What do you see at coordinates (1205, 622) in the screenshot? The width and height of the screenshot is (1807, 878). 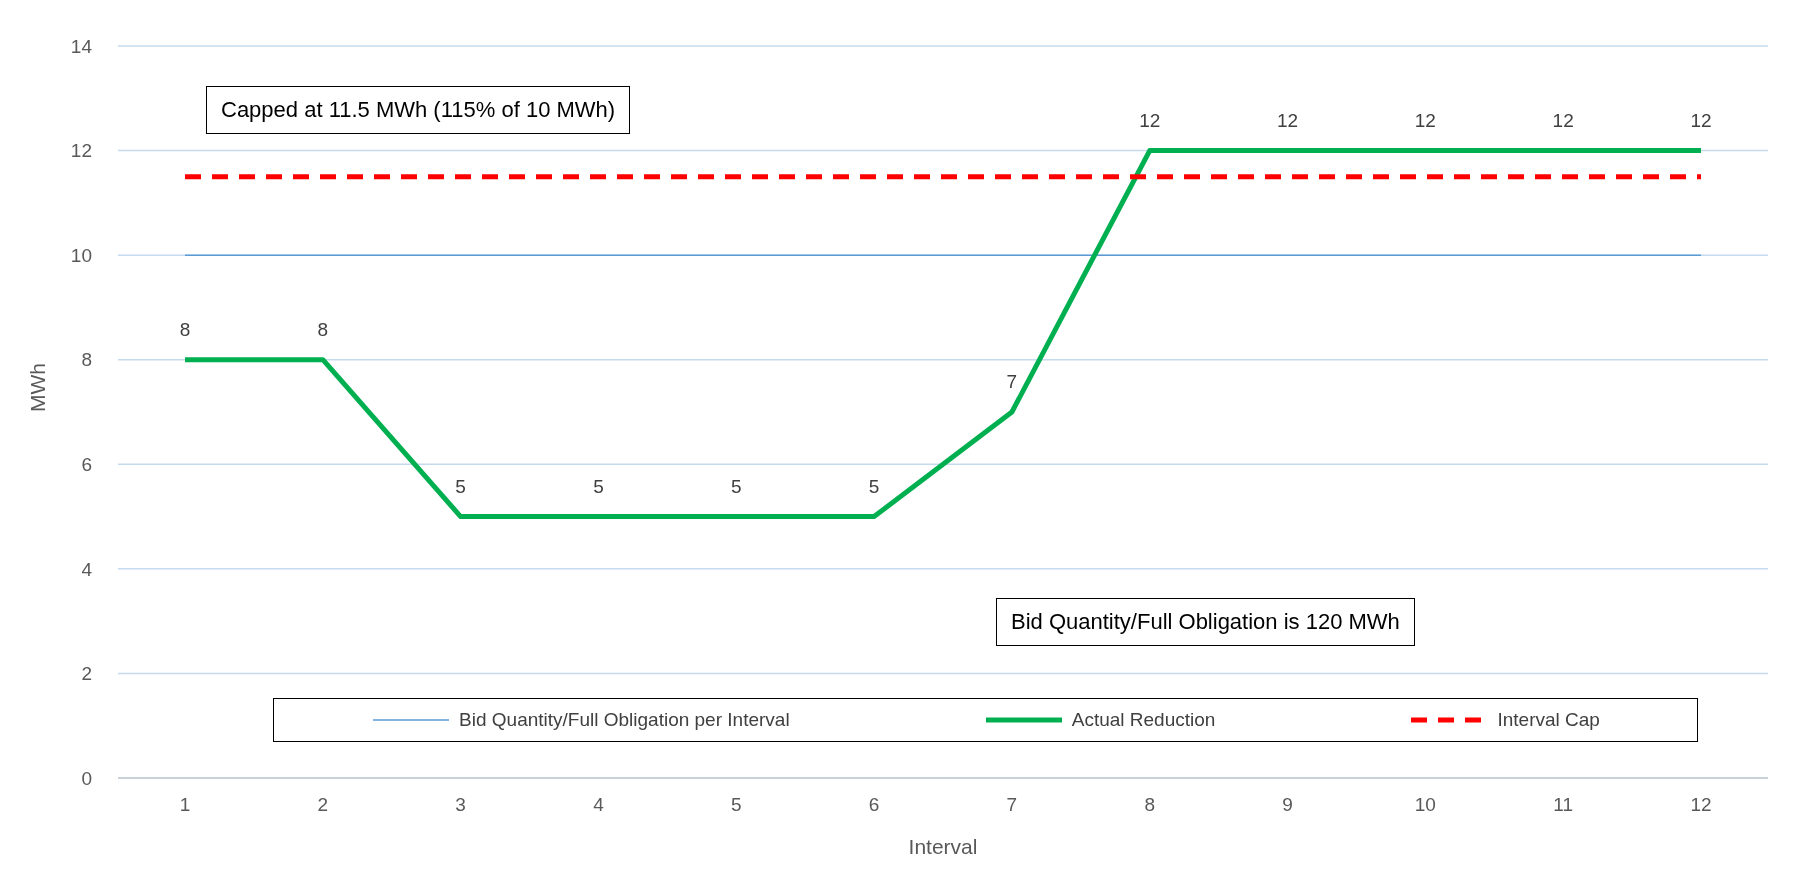 I see `annotation: Bid Quantity/Full Obligation is 120 MWh` at bounding box center [1205, 622].